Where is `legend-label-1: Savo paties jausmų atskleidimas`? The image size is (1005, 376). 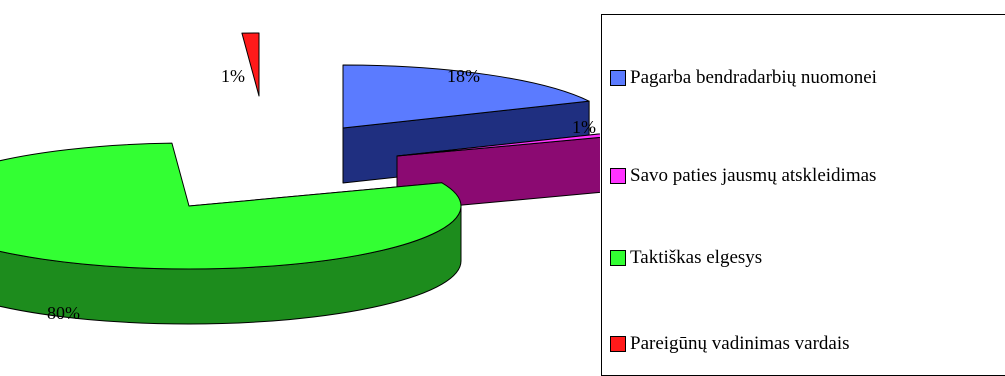
legend-label-1: Savo paties jausmų atskleidimas is located at coordinates (753, 175).